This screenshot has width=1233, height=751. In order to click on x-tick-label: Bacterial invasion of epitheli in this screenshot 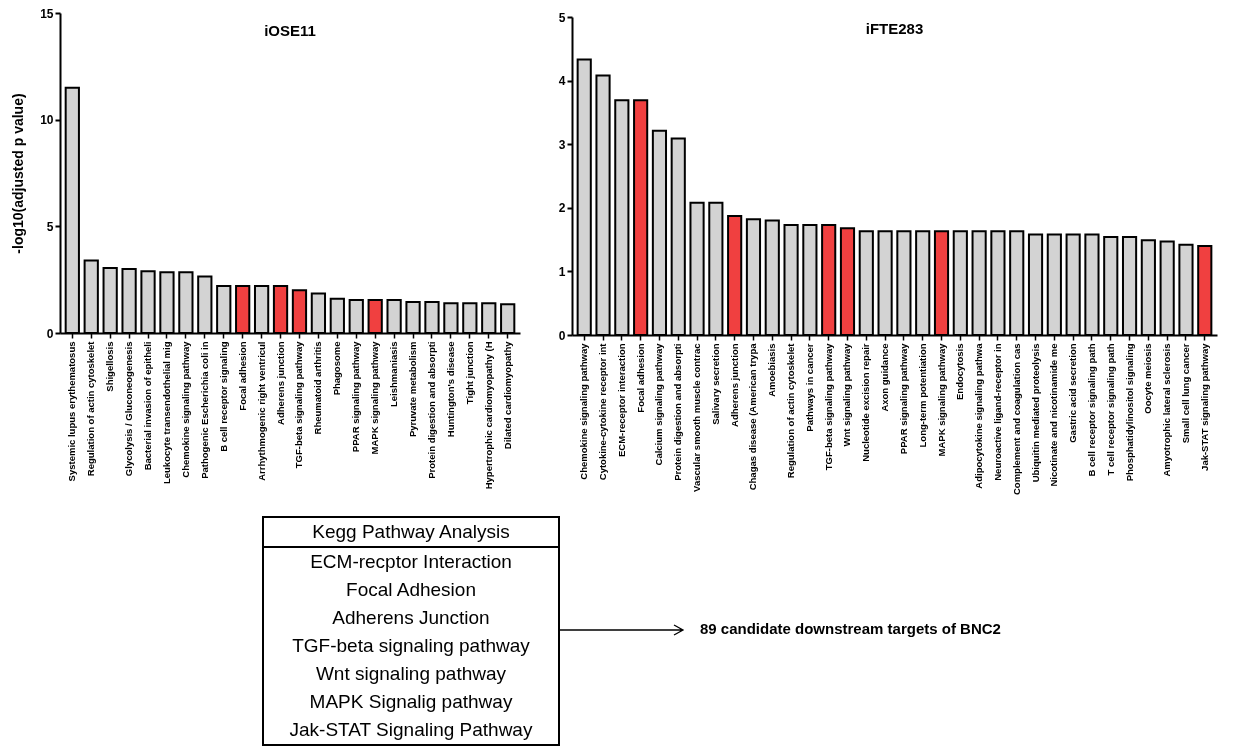, I will do `click(148, 406)`.